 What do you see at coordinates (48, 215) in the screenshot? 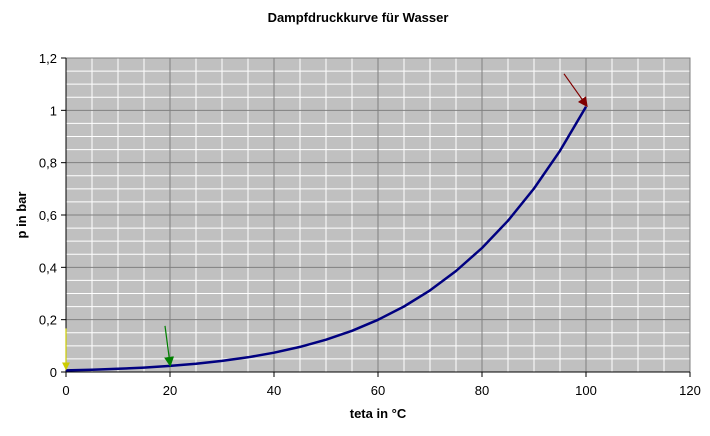
I see `y-tick-label: 0,6` at bounding box center [48, 215].